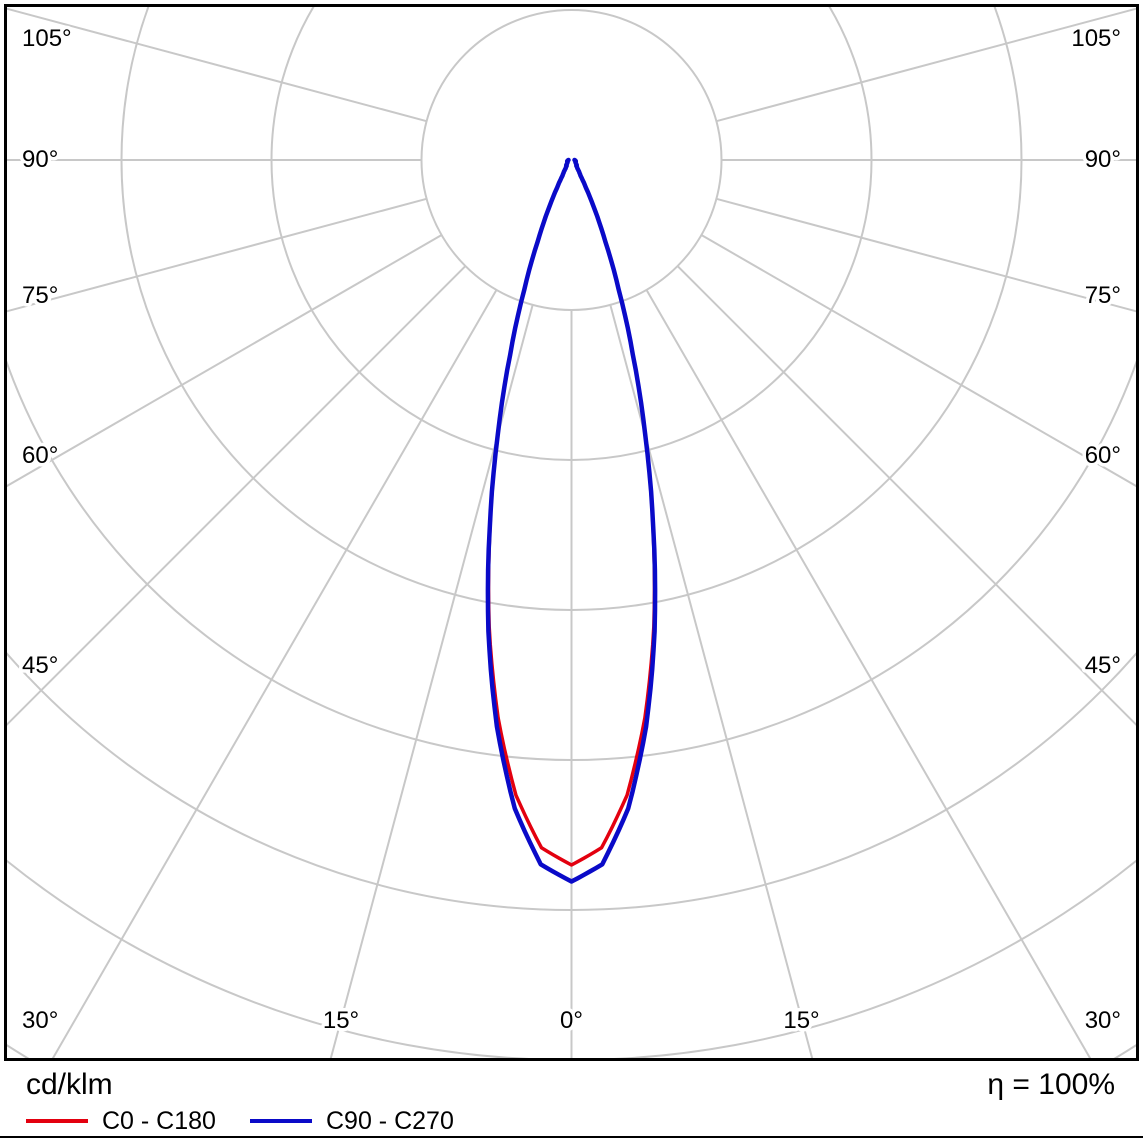 Image resolution: width=1143 pixels, height=1143 pixels. What do you see at coordinates (69, 1084) in the screenshot?
I see `unit-label: cd/klm` at bounding box center [69, 1084].